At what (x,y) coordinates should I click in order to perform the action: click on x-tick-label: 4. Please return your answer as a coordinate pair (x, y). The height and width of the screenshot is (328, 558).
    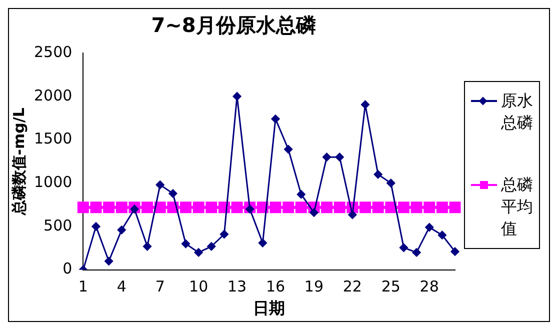
    Looking at the image, I should click on (121, 287).